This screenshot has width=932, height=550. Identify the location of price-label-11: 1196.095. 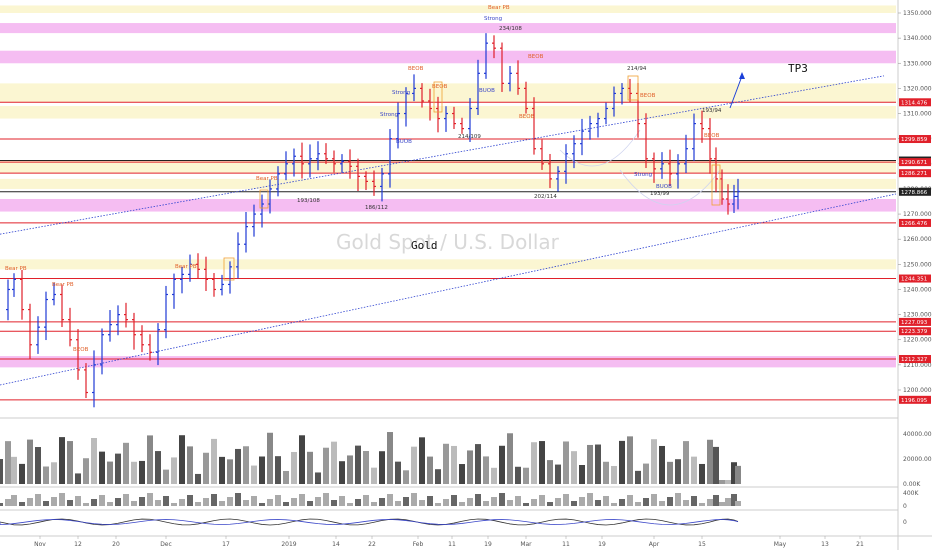
(915, 399).